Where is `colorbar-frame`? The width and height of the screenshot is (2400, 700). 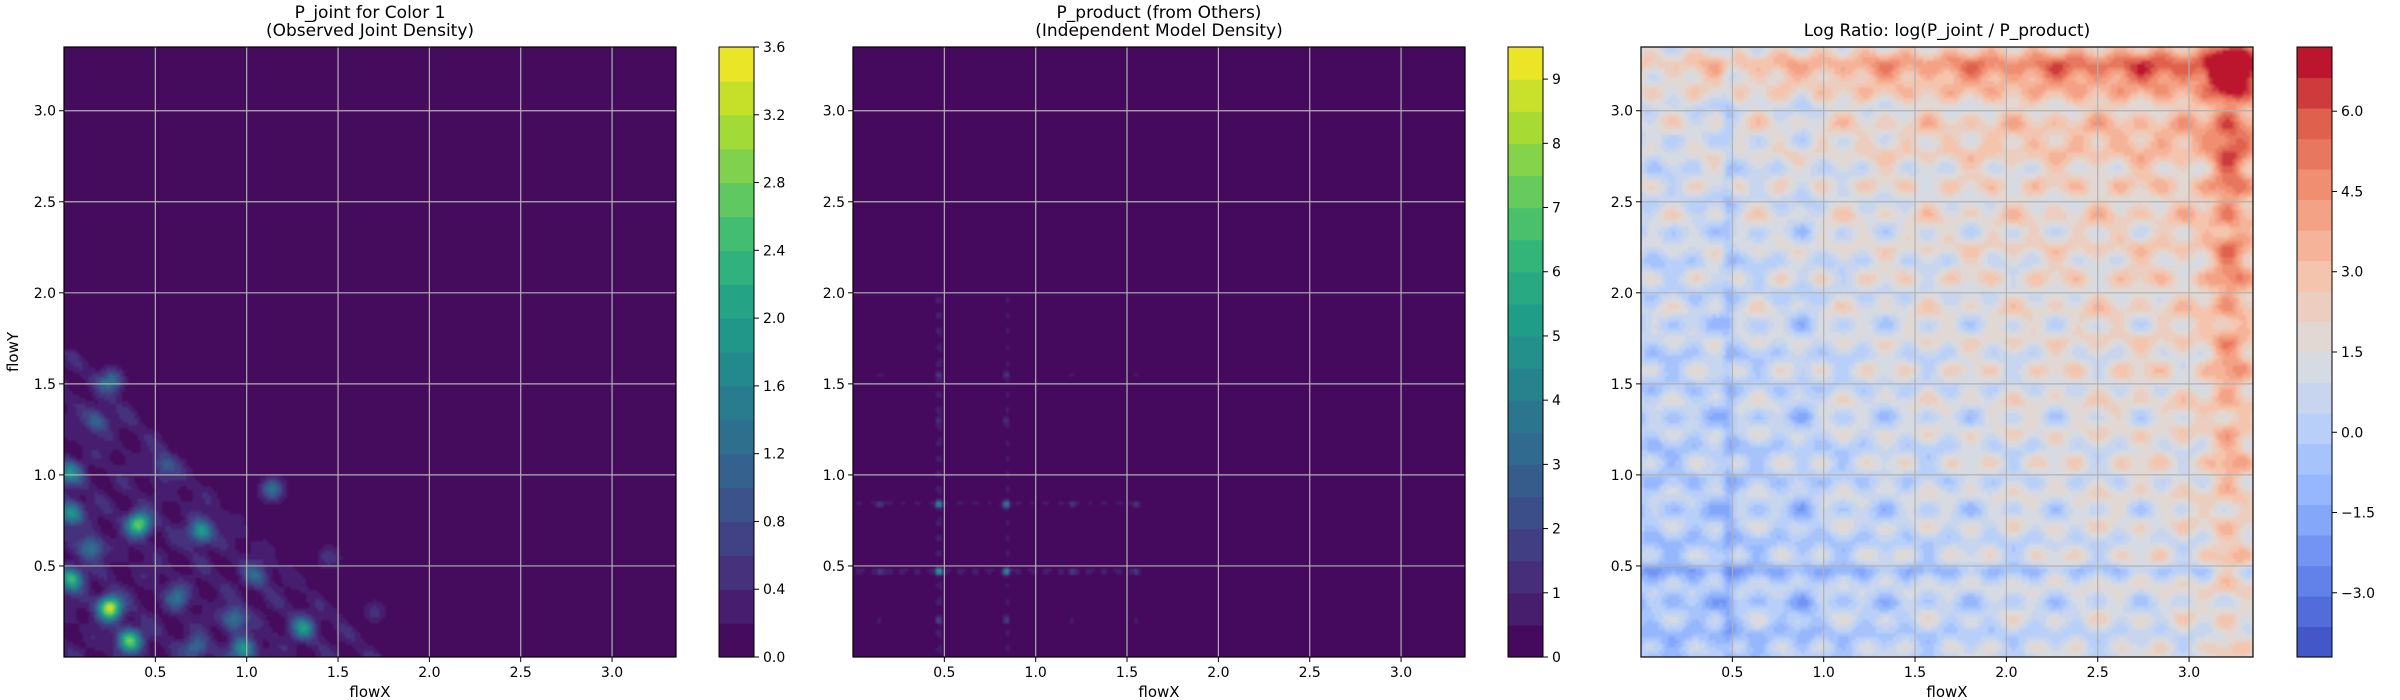
colorbar-frame is located at coordinates (736, 352).